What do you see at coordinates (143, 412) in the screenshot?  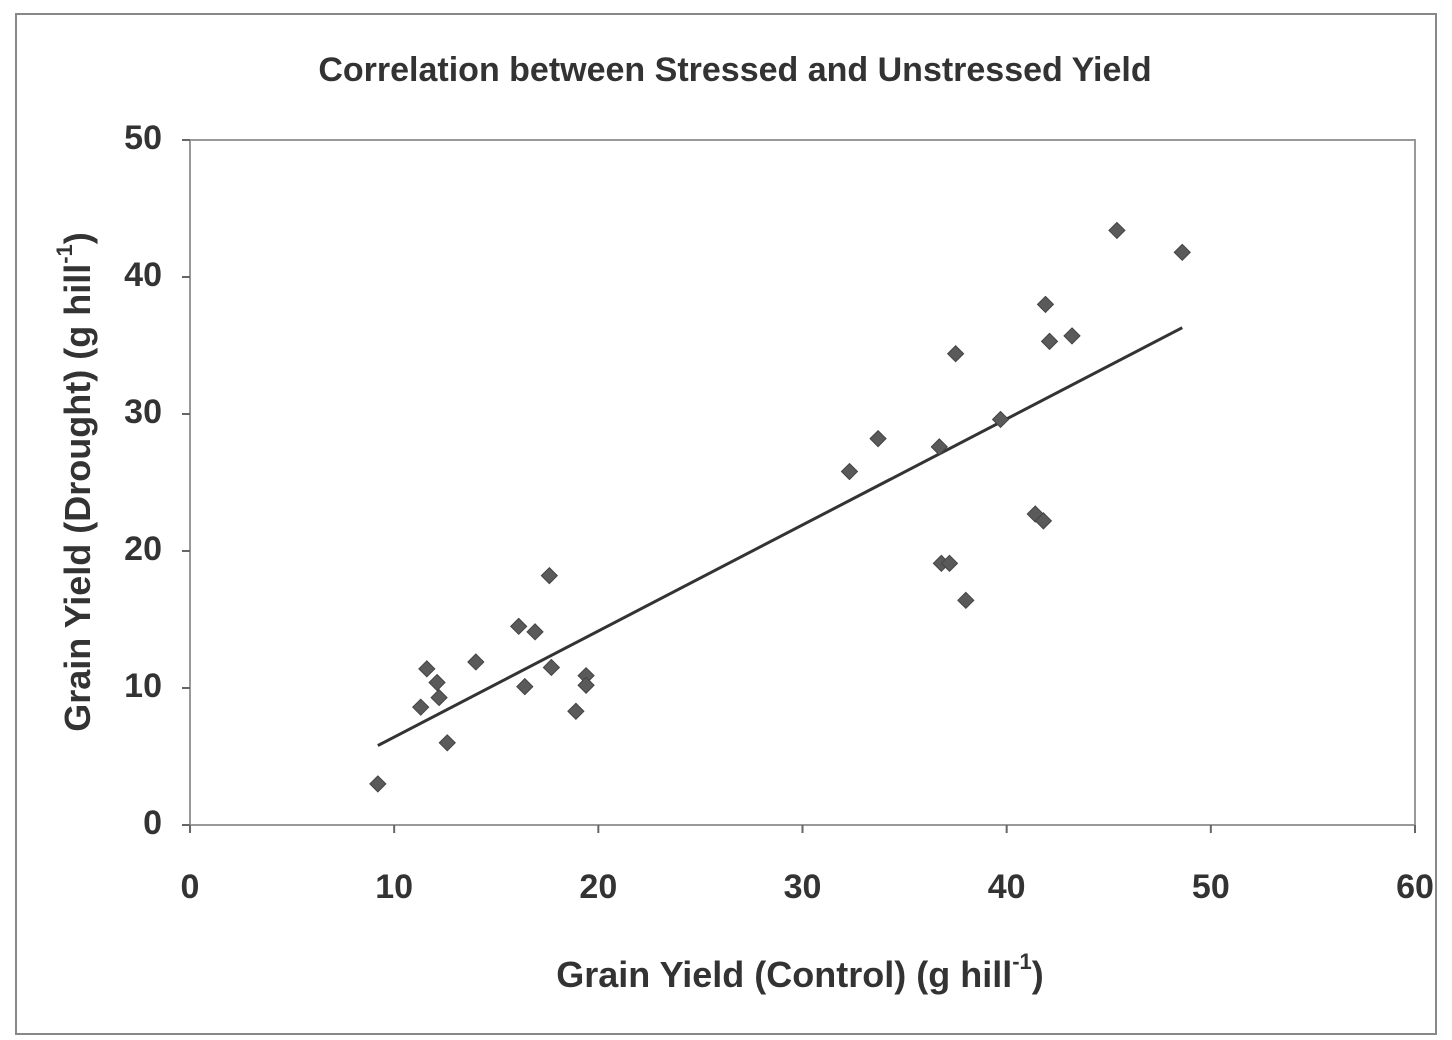 I see `y-tick-label: 30` at bounding box center [143, 412].